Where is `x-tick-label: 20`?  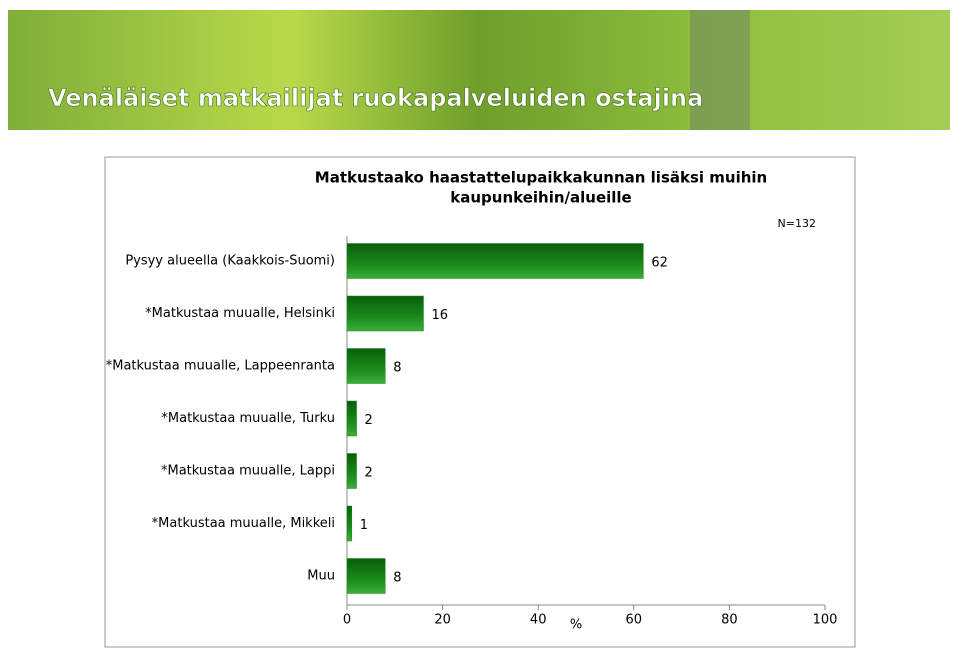 x-tick-label: 20 is located at coordinates (442, 620).